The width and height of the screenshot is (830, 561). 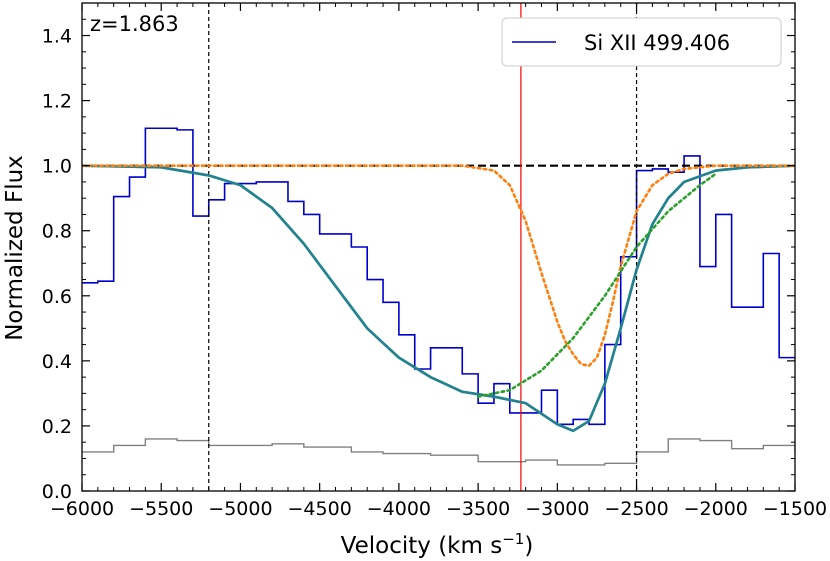 What do you see at coordinates (513, 539) in the screenshot?
I see `x-axis-label-exponent: −1` at bounding box center [513, 539].